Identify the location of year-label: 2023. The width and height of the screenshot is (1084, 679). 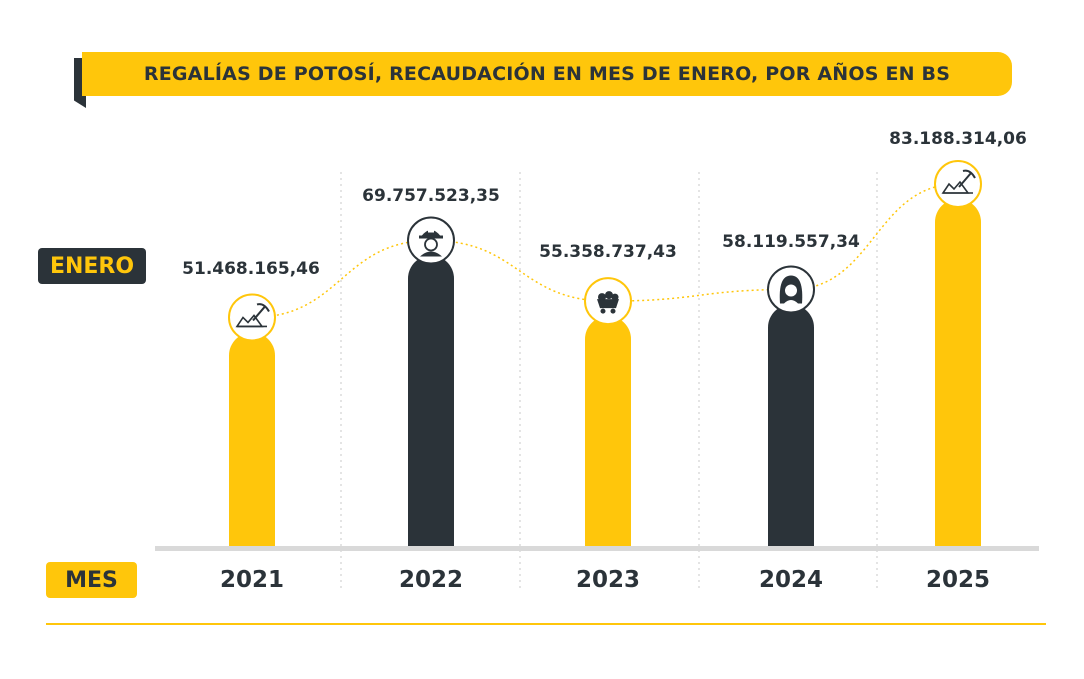
(608, 580).